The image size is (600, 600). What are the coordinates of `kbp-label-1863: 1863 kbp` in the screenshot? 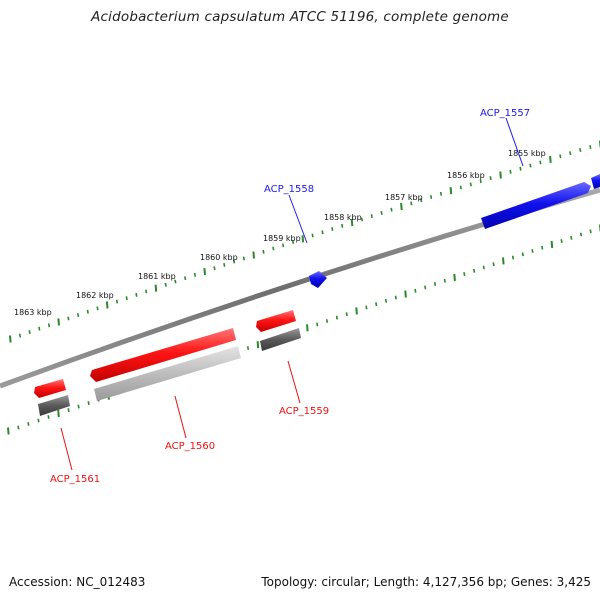 It's located at (33, 312).